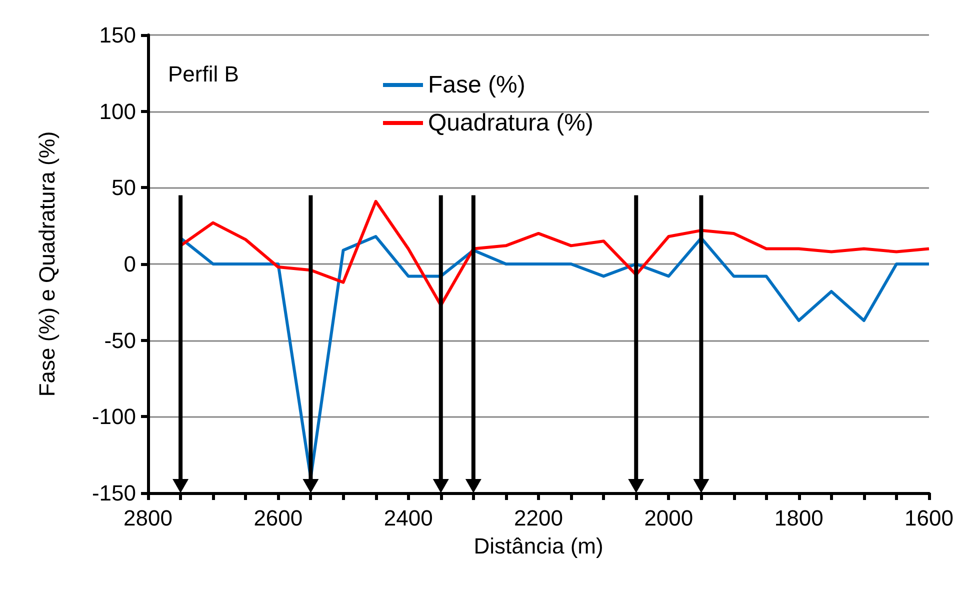 The height and width of the screenshot is (595, 977). What do you see at coordinates (538, 518) in the screenshot?
I see `x-tick-label: 2200` at bounding box center [538, 518].